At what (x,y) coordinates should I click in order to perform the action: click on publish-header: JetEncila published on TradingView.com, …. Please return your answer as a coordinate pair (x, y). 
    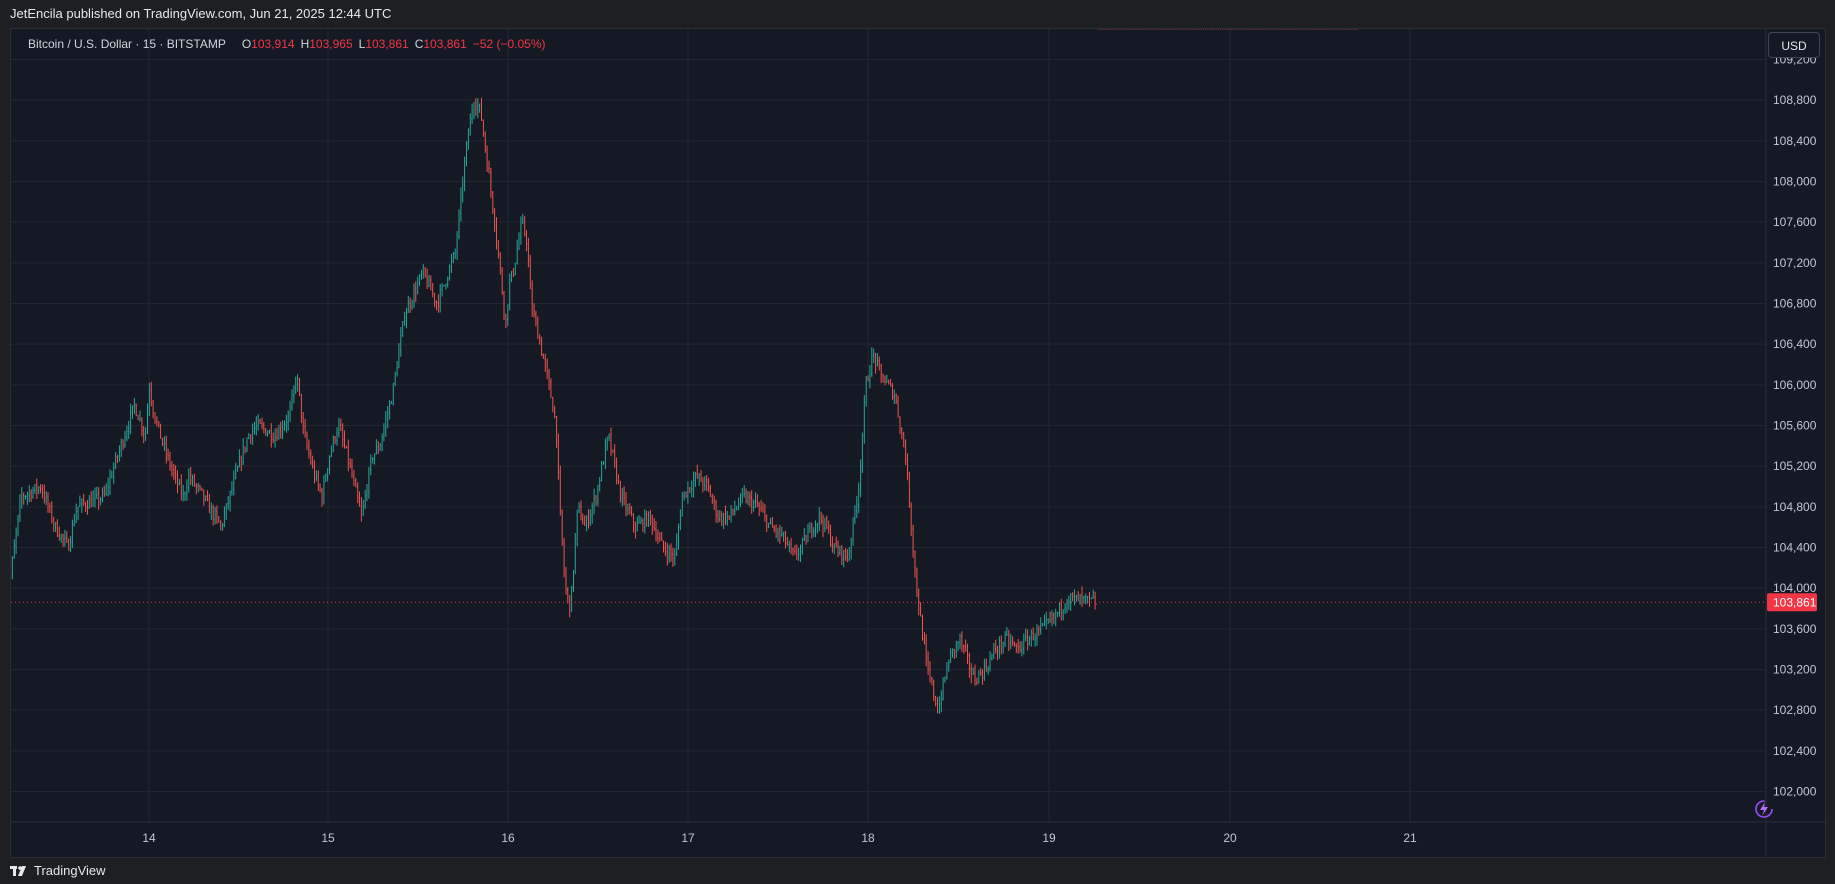
    Looking at the image, I should click on (917, 14).